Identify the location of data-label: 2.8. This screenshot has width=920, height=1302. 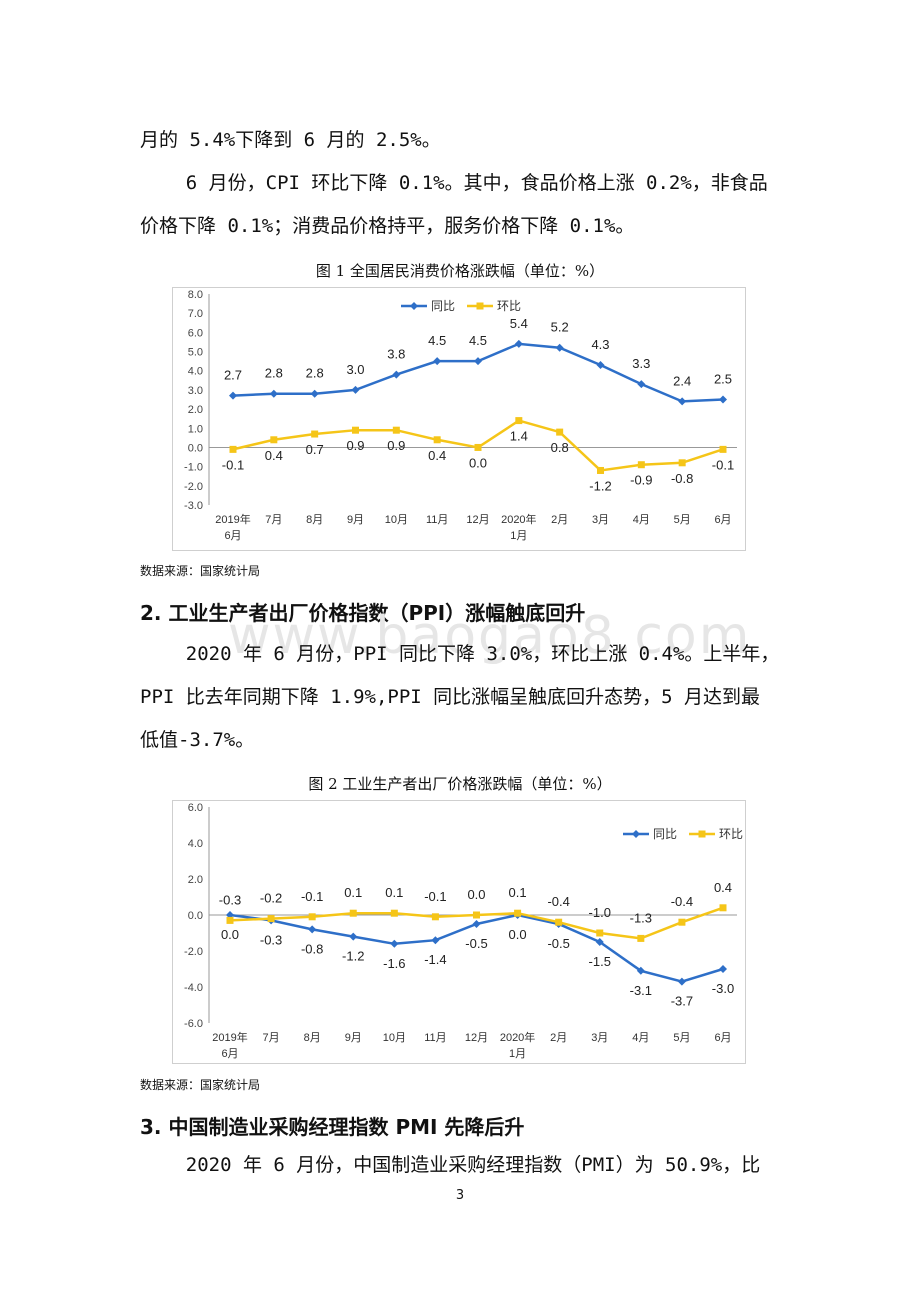
(274, 373).